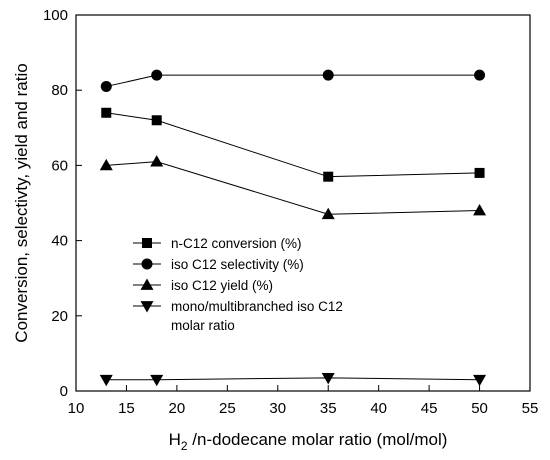 The width and height of the screenshot is (550, 460). I want to click on legend-item: mono/multibranched iso C12 molar ratio, so click(238, 316).